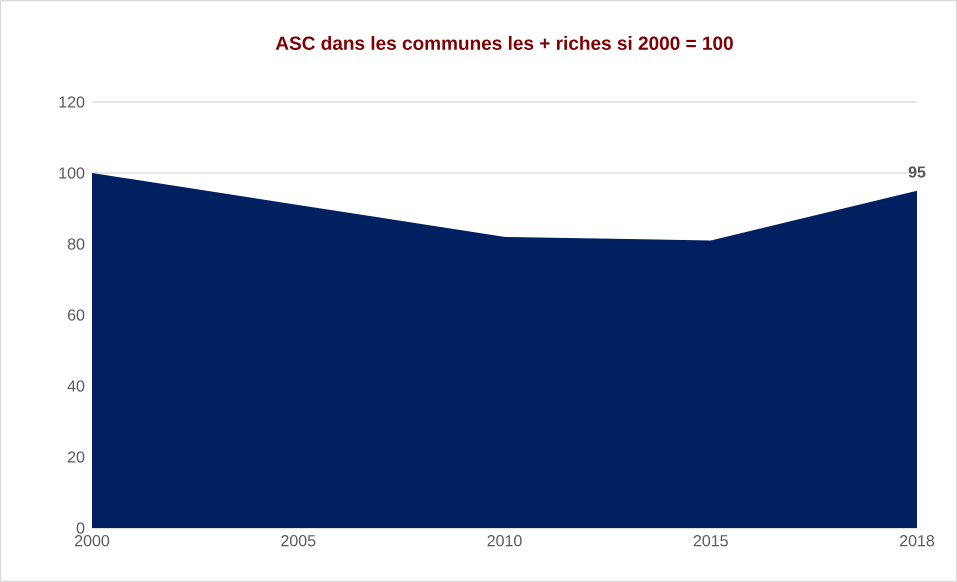 This screenshot has height=582, width=957. What do you see at coordinates (71, 102) in the screenshot?
I see `y-tick-label: 120` at bounding box center [71, 102].